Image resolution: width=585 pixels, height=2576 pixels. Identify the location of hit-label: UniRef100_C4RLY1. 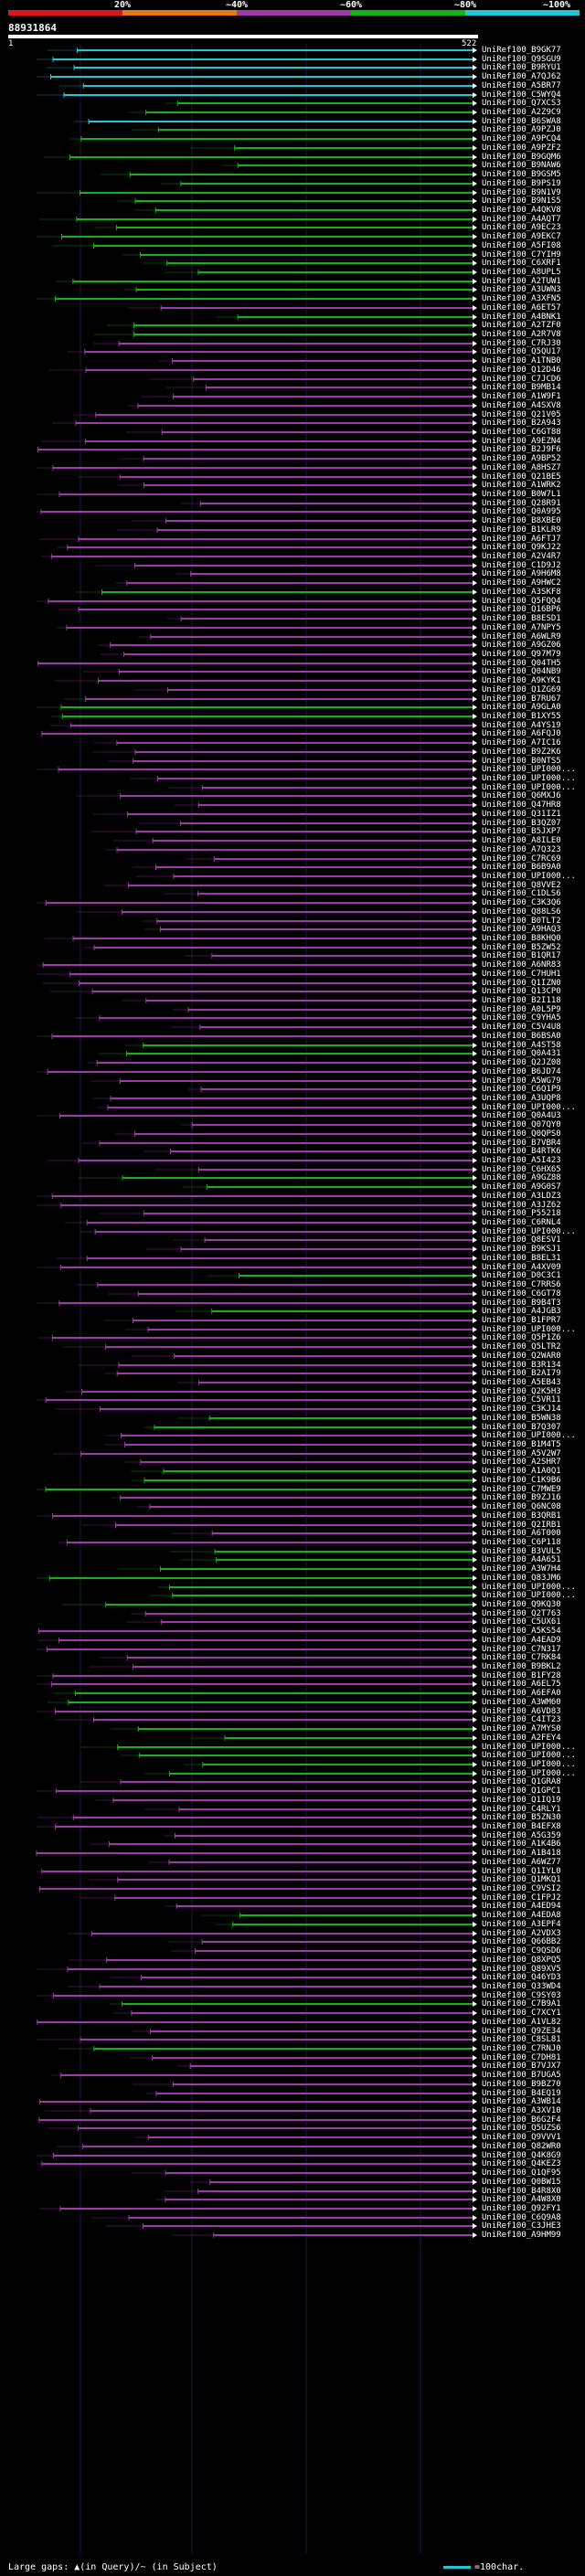
(521, 1809).